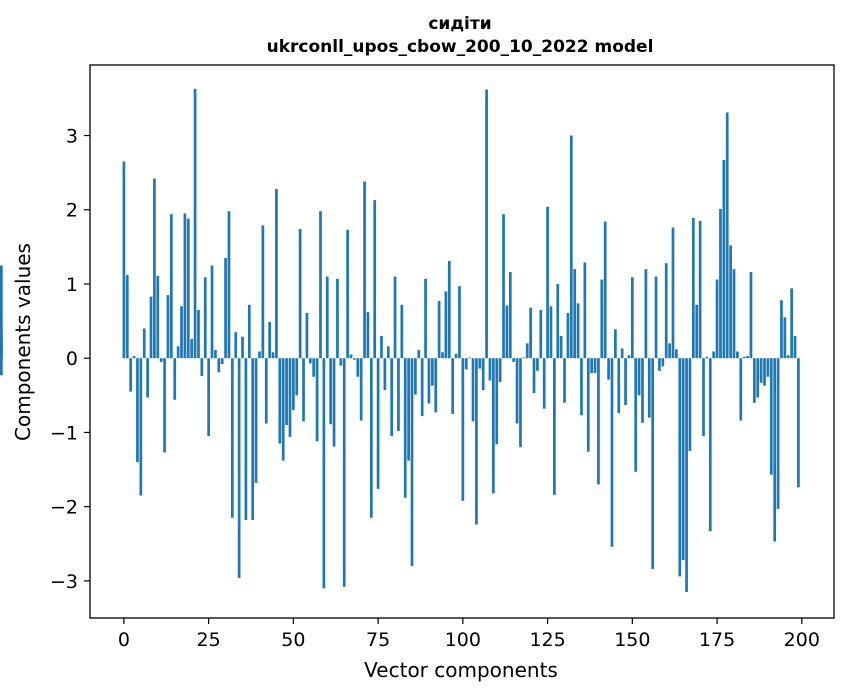  I want to click on x-axis: 0 25 50 75 100 125 150 175 200, so click(469, 634).